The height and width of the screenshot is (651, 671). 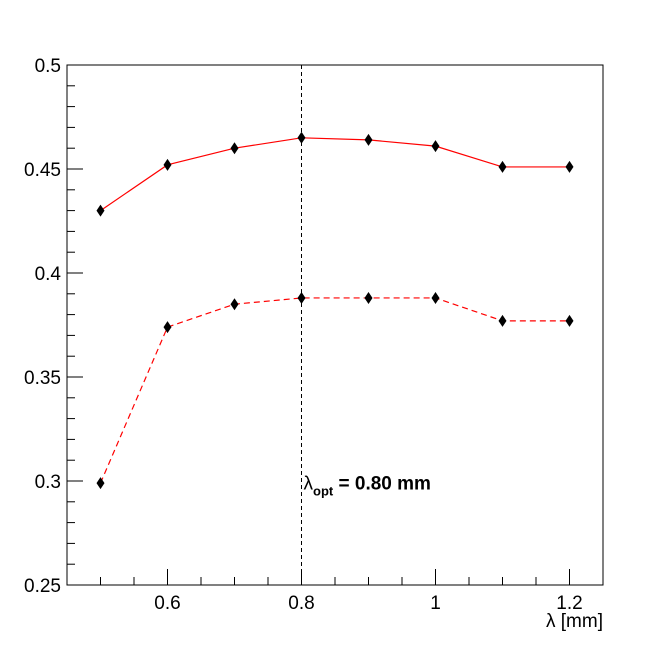 What do you see at coordinates (574, 621) in the screenshot?
I see `x-axis-title: λ [mm]` at bounding box center [574, 621].